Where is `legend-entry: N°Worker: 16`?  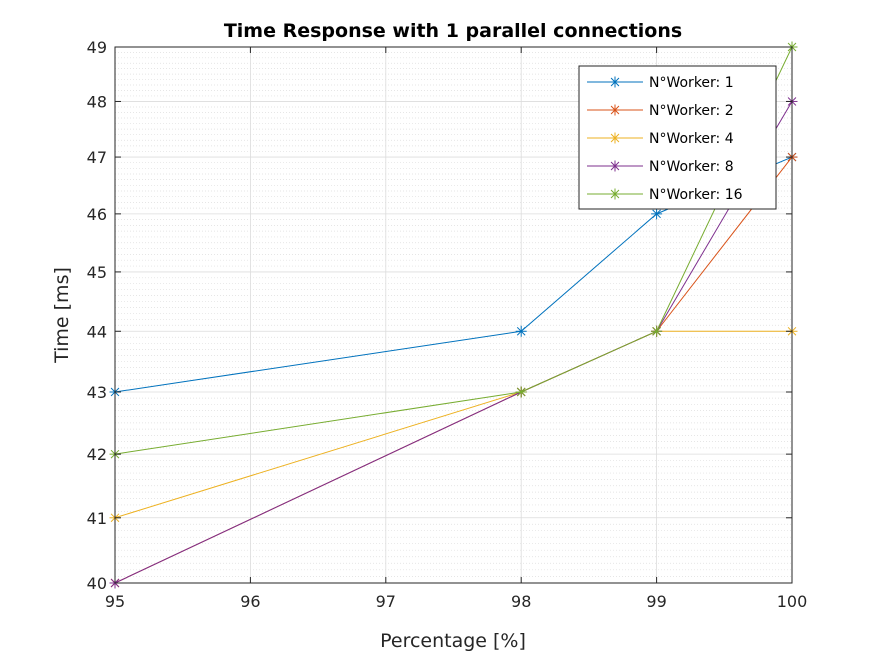 legend-entry: N°Worker: 16 is located at coordinates (665, 195).